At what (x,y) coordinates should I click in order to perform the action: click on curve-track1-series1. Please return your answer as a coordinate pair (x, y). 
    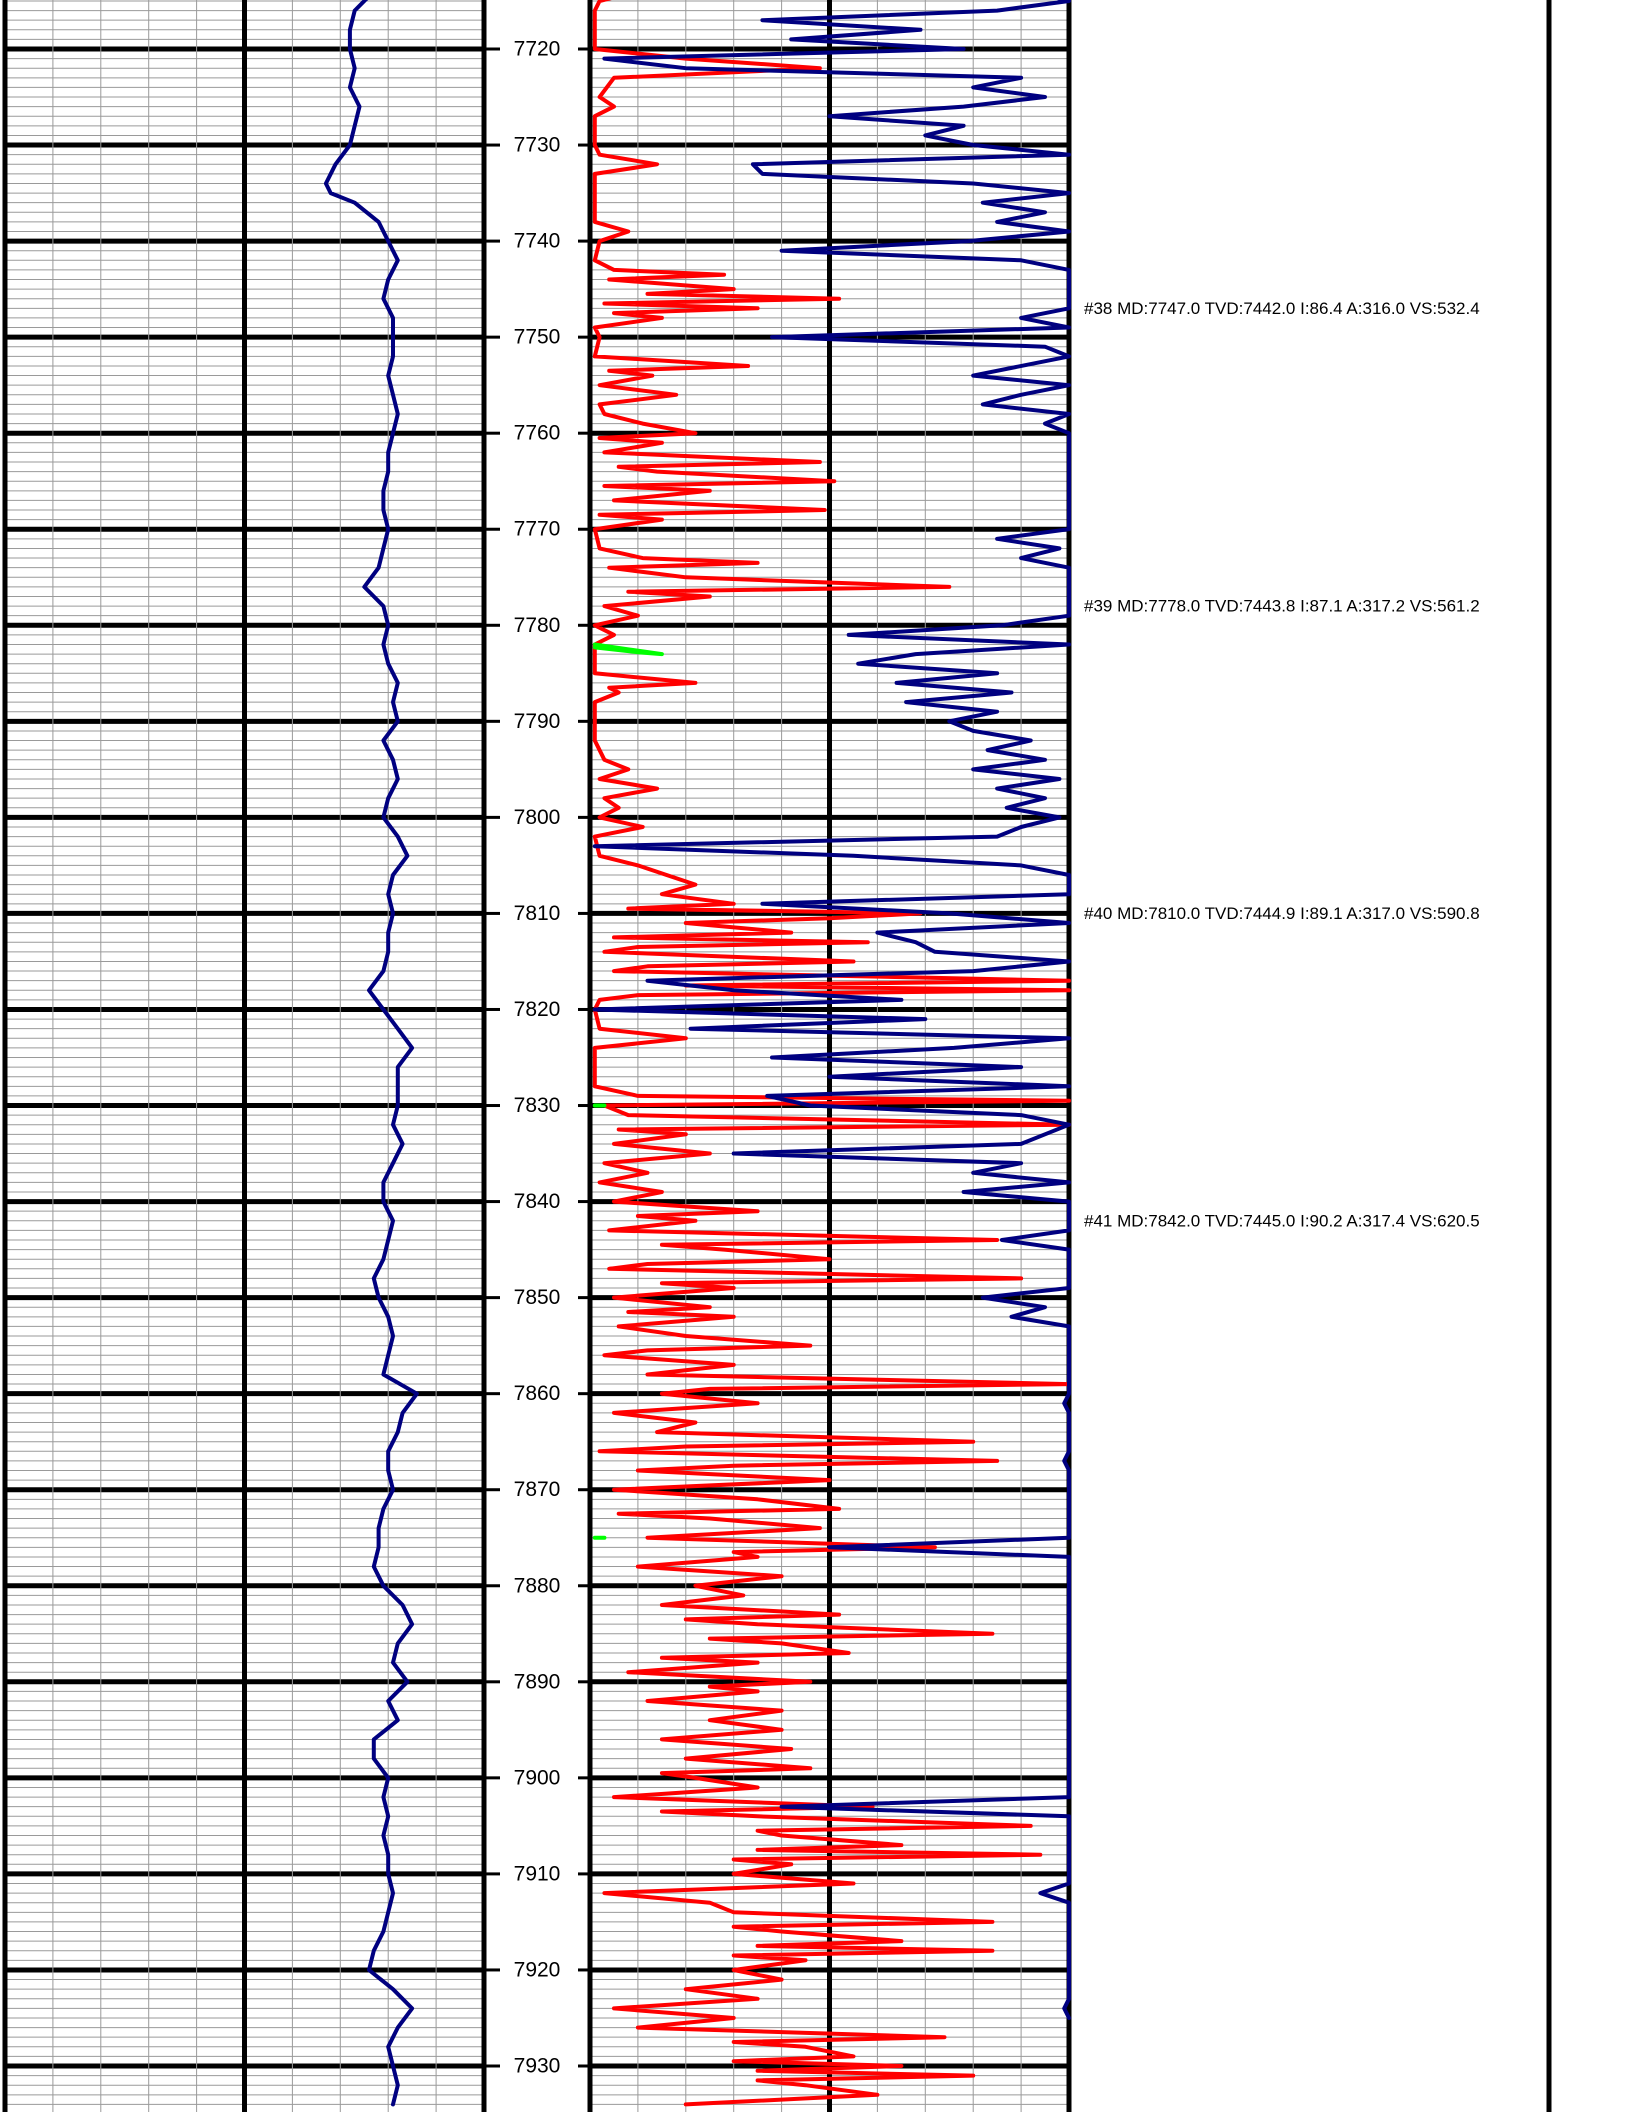
    Looking at the image, I should click on (371, 1053).